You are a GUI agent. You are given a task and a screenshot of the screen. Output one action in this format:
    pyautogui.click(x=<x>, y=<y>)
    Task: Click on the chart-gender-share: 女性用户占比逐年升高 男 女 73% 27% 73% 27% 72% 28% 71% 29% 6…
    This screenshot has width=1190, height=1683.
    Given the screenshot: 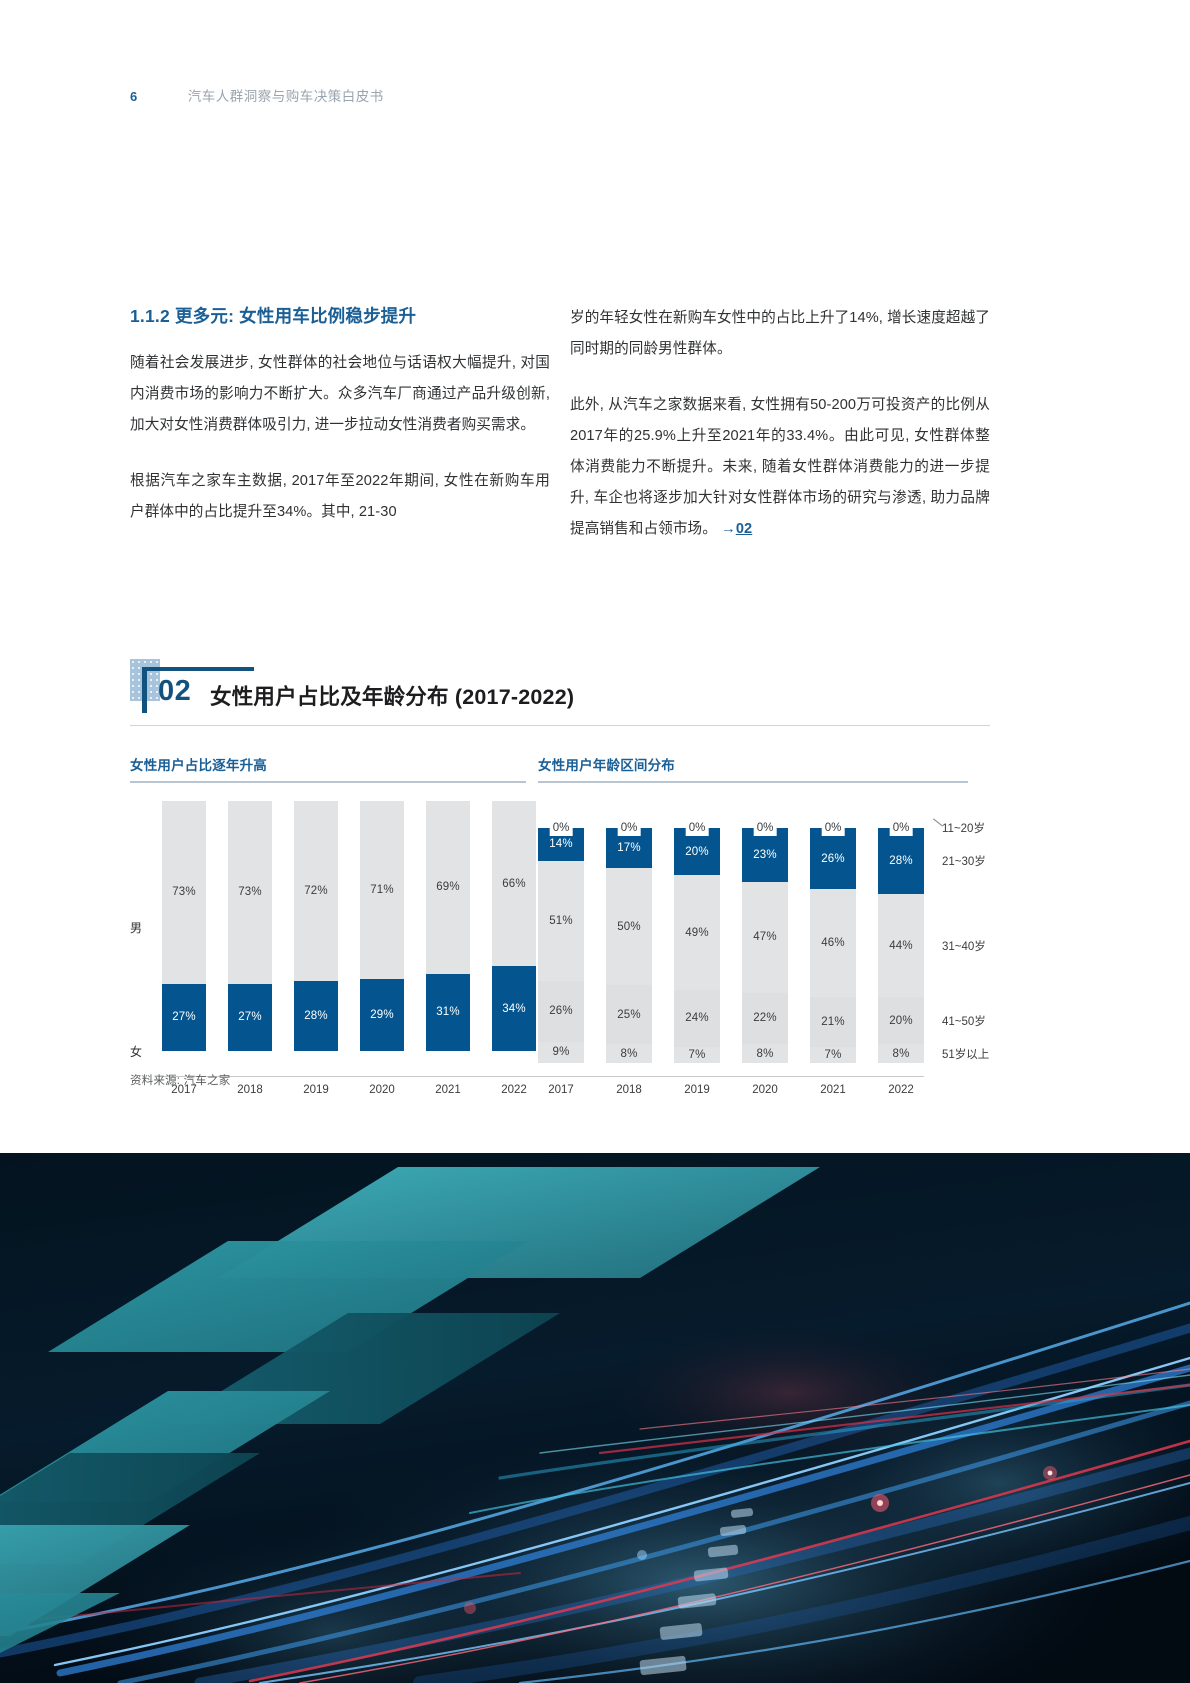 What is the action you would take?
    pyautogui.click(x=334, y=925)
    